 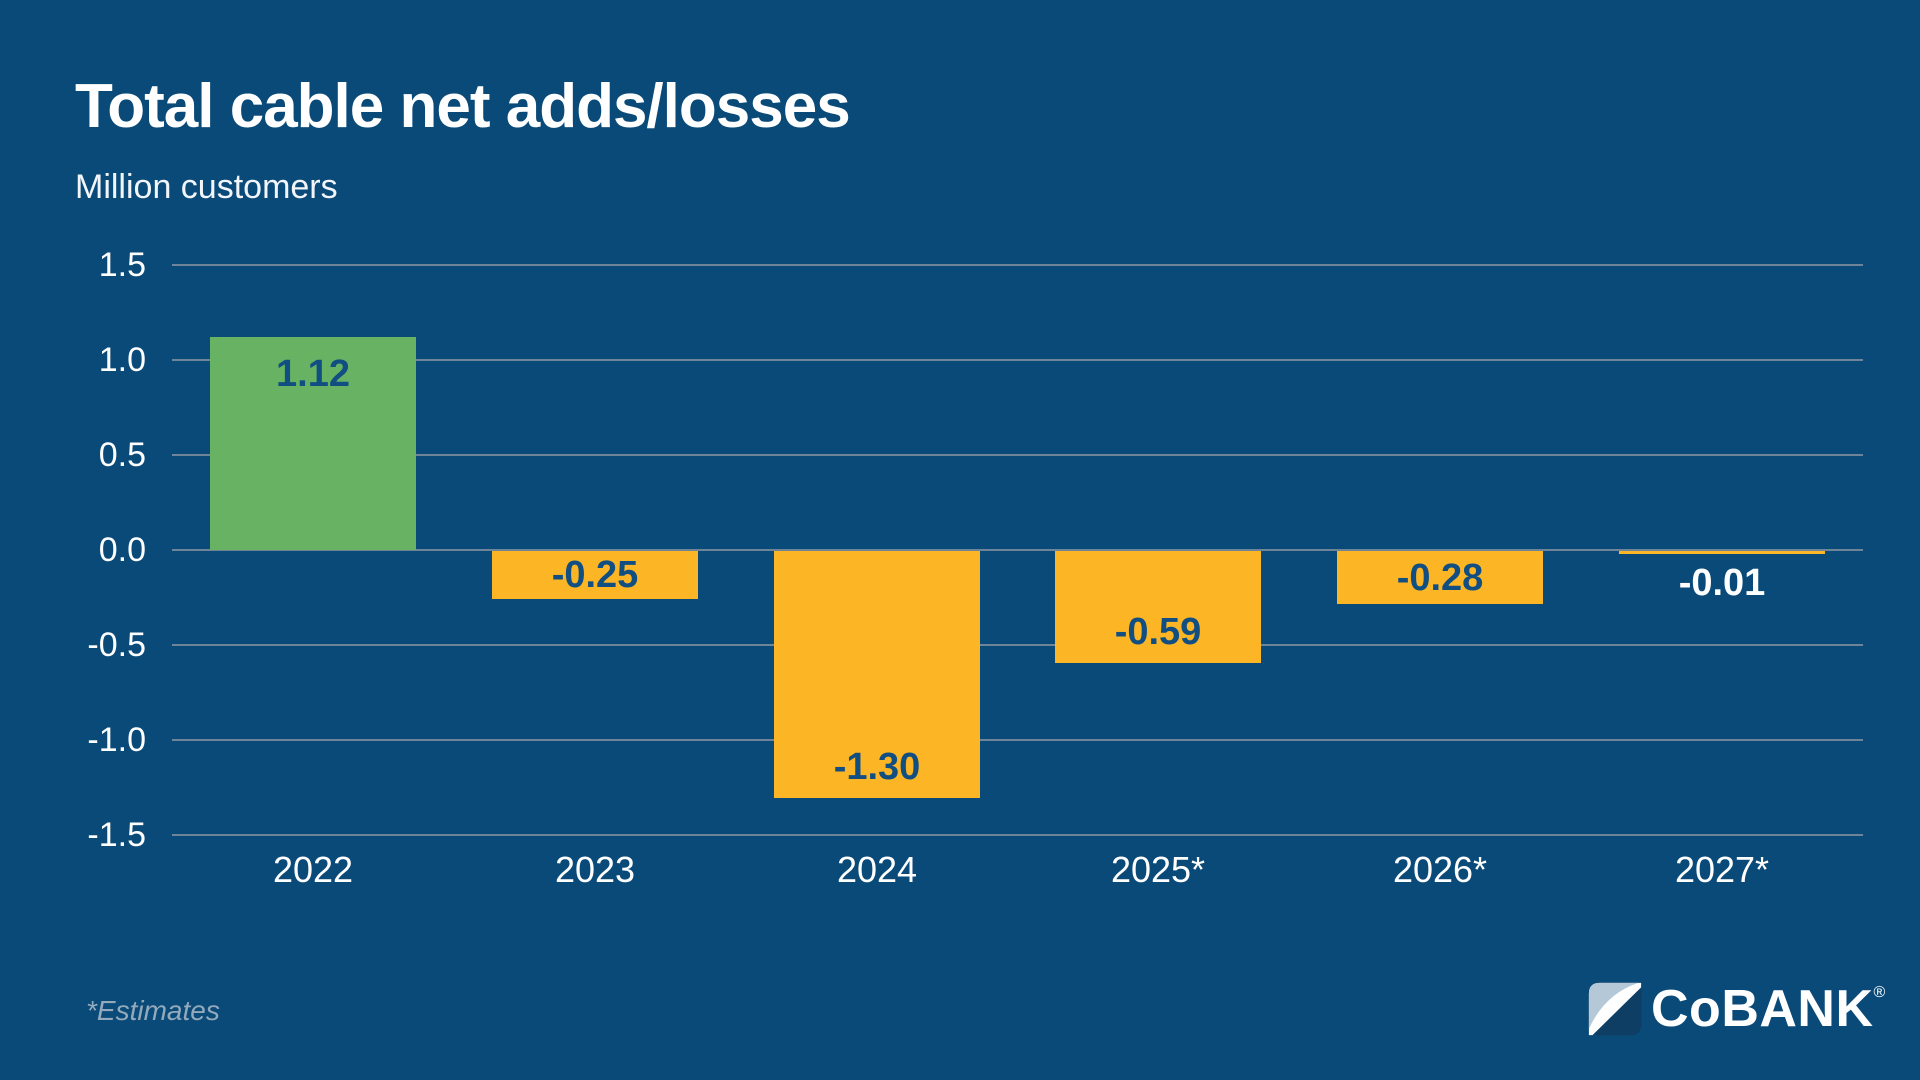 What do you see at coordinates (122, 455) in the screenshot?
I see `y-tick-label: 0.5` at bounding box center [122, 455].